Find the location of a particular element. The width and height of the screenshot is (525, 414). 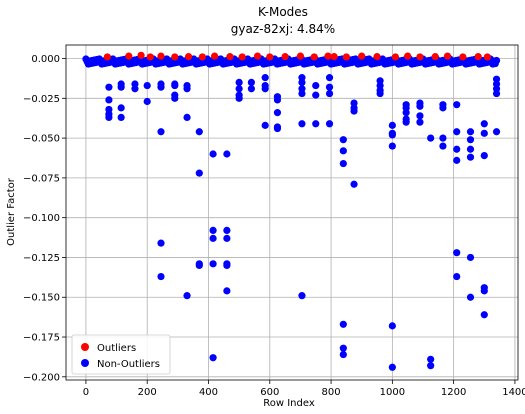

legend: Outliers Non-Outliers is located at coordinates (121, 354).